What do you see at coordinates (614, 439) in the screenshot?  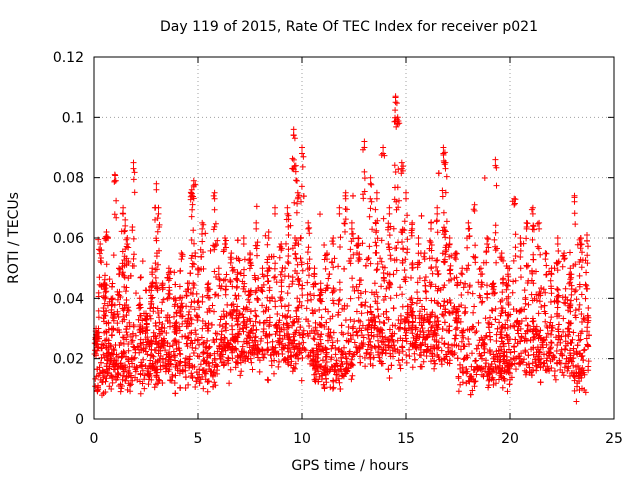 I see `x-tick-label: 25` at bounding box center [614, 439].